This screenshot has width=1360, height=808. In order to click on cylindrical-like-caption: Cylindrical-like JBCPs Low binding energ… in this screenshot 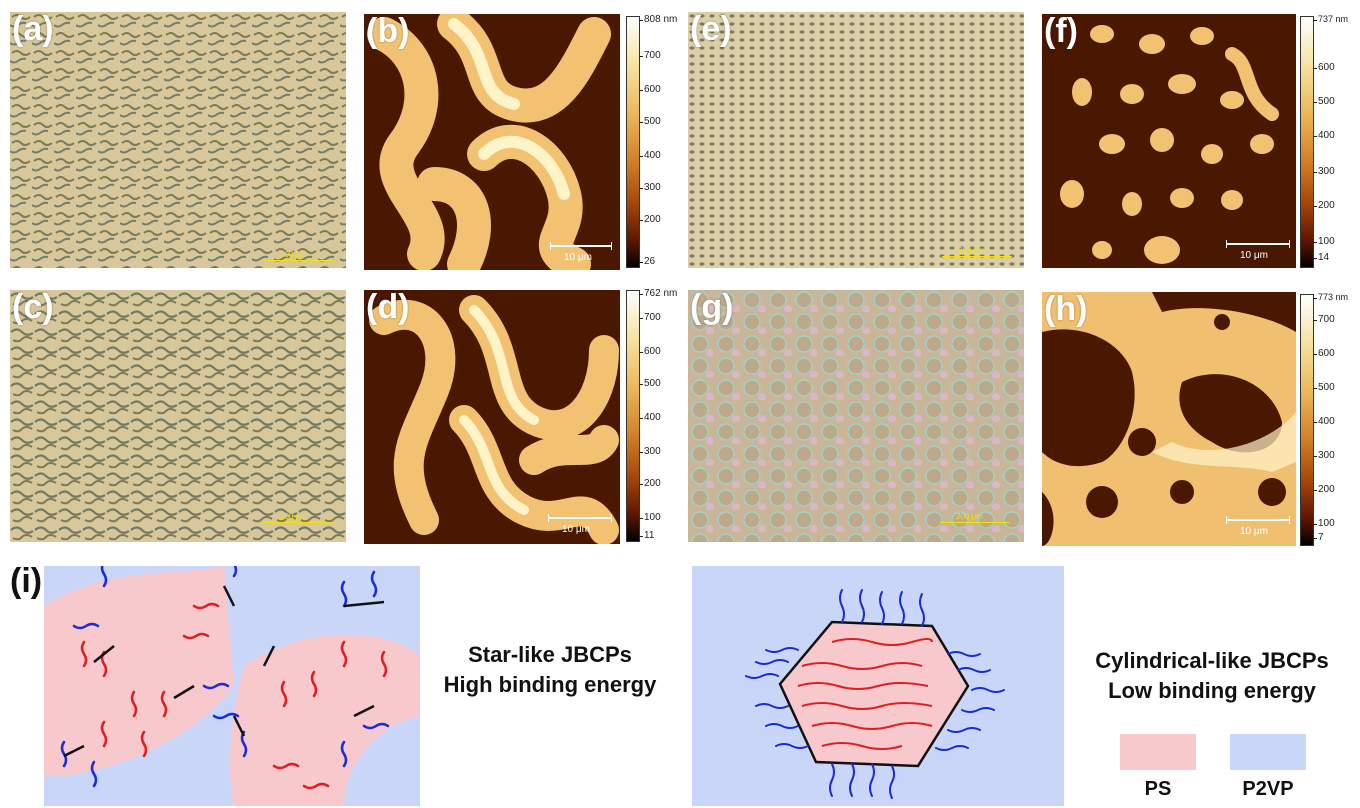, I will do `click(1212, 676)`.